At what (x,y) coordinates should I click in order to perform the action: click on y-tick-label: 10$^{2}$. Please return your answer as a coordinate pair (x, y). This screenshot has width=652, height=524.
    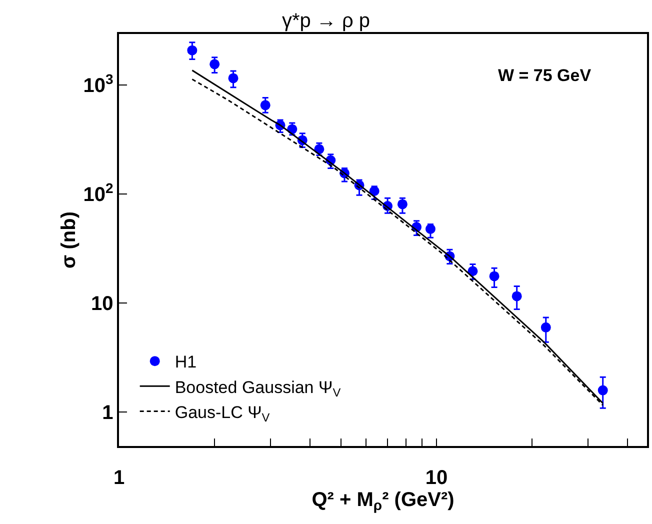
    Looking at the image, I should click on (98, 193).